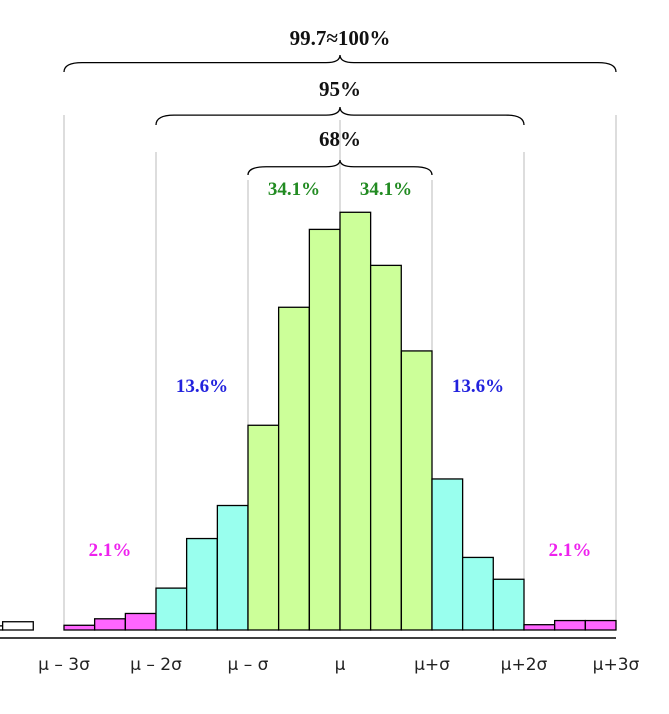  I want to click on tick-label-5: μ+2σ, so click(524, 665).